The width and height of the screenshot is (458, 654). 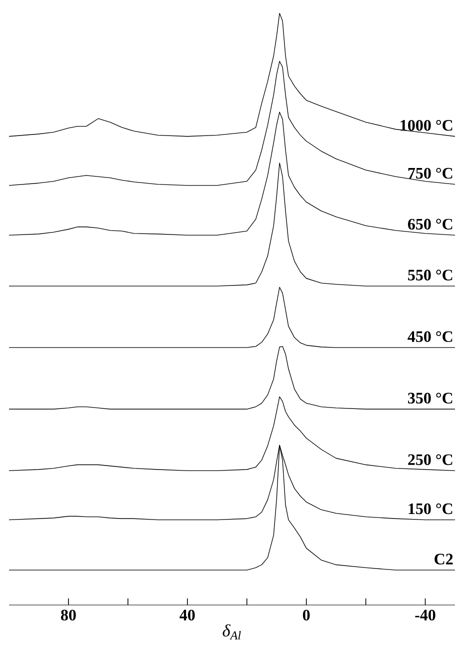 What do you see at coordinates (430, 173) in the screenshot?
I see `series-label: 750 °C` at bounding box center [430, 173].